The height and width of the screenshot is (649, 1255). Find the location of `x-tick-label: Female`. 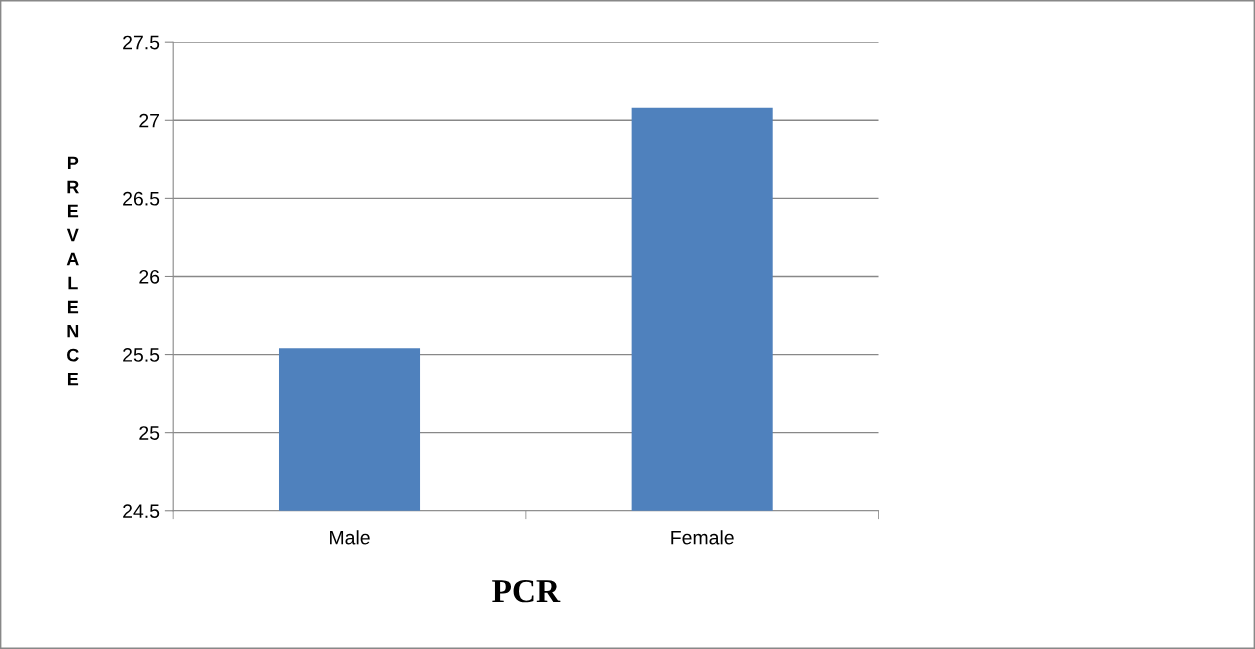

x-tick-label: Female is located at coordinates (702, 537).